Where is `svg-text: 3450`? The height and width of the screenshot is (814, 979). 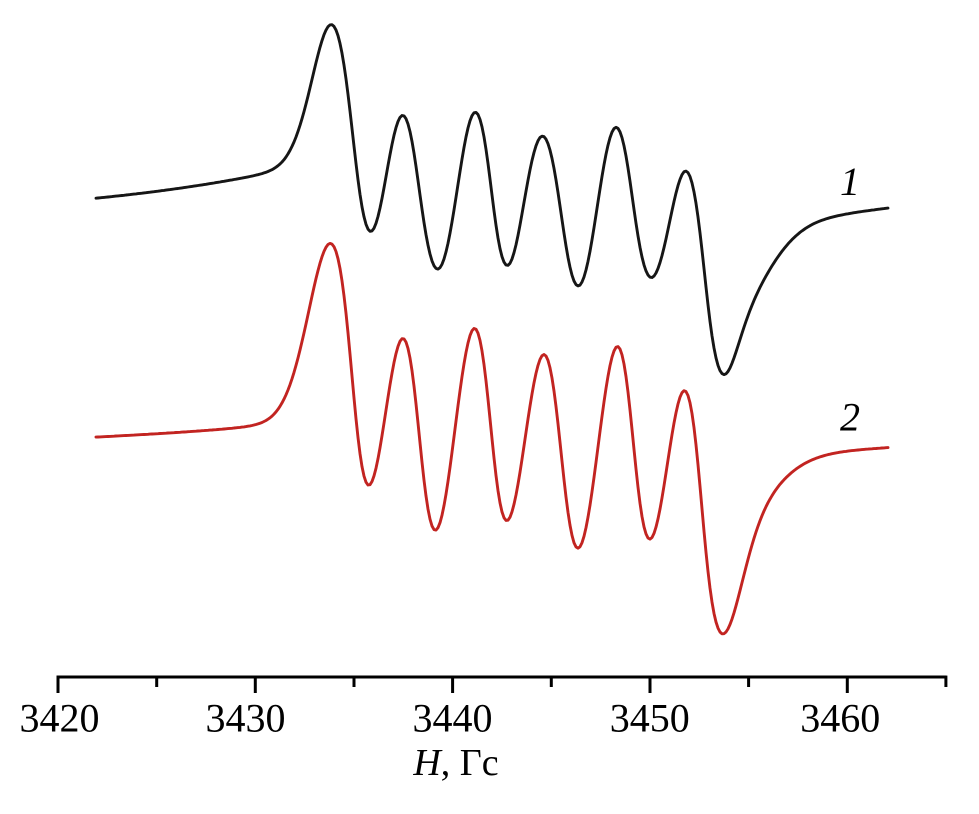 svg-text: 3450 is located at coordinates (650, 718).